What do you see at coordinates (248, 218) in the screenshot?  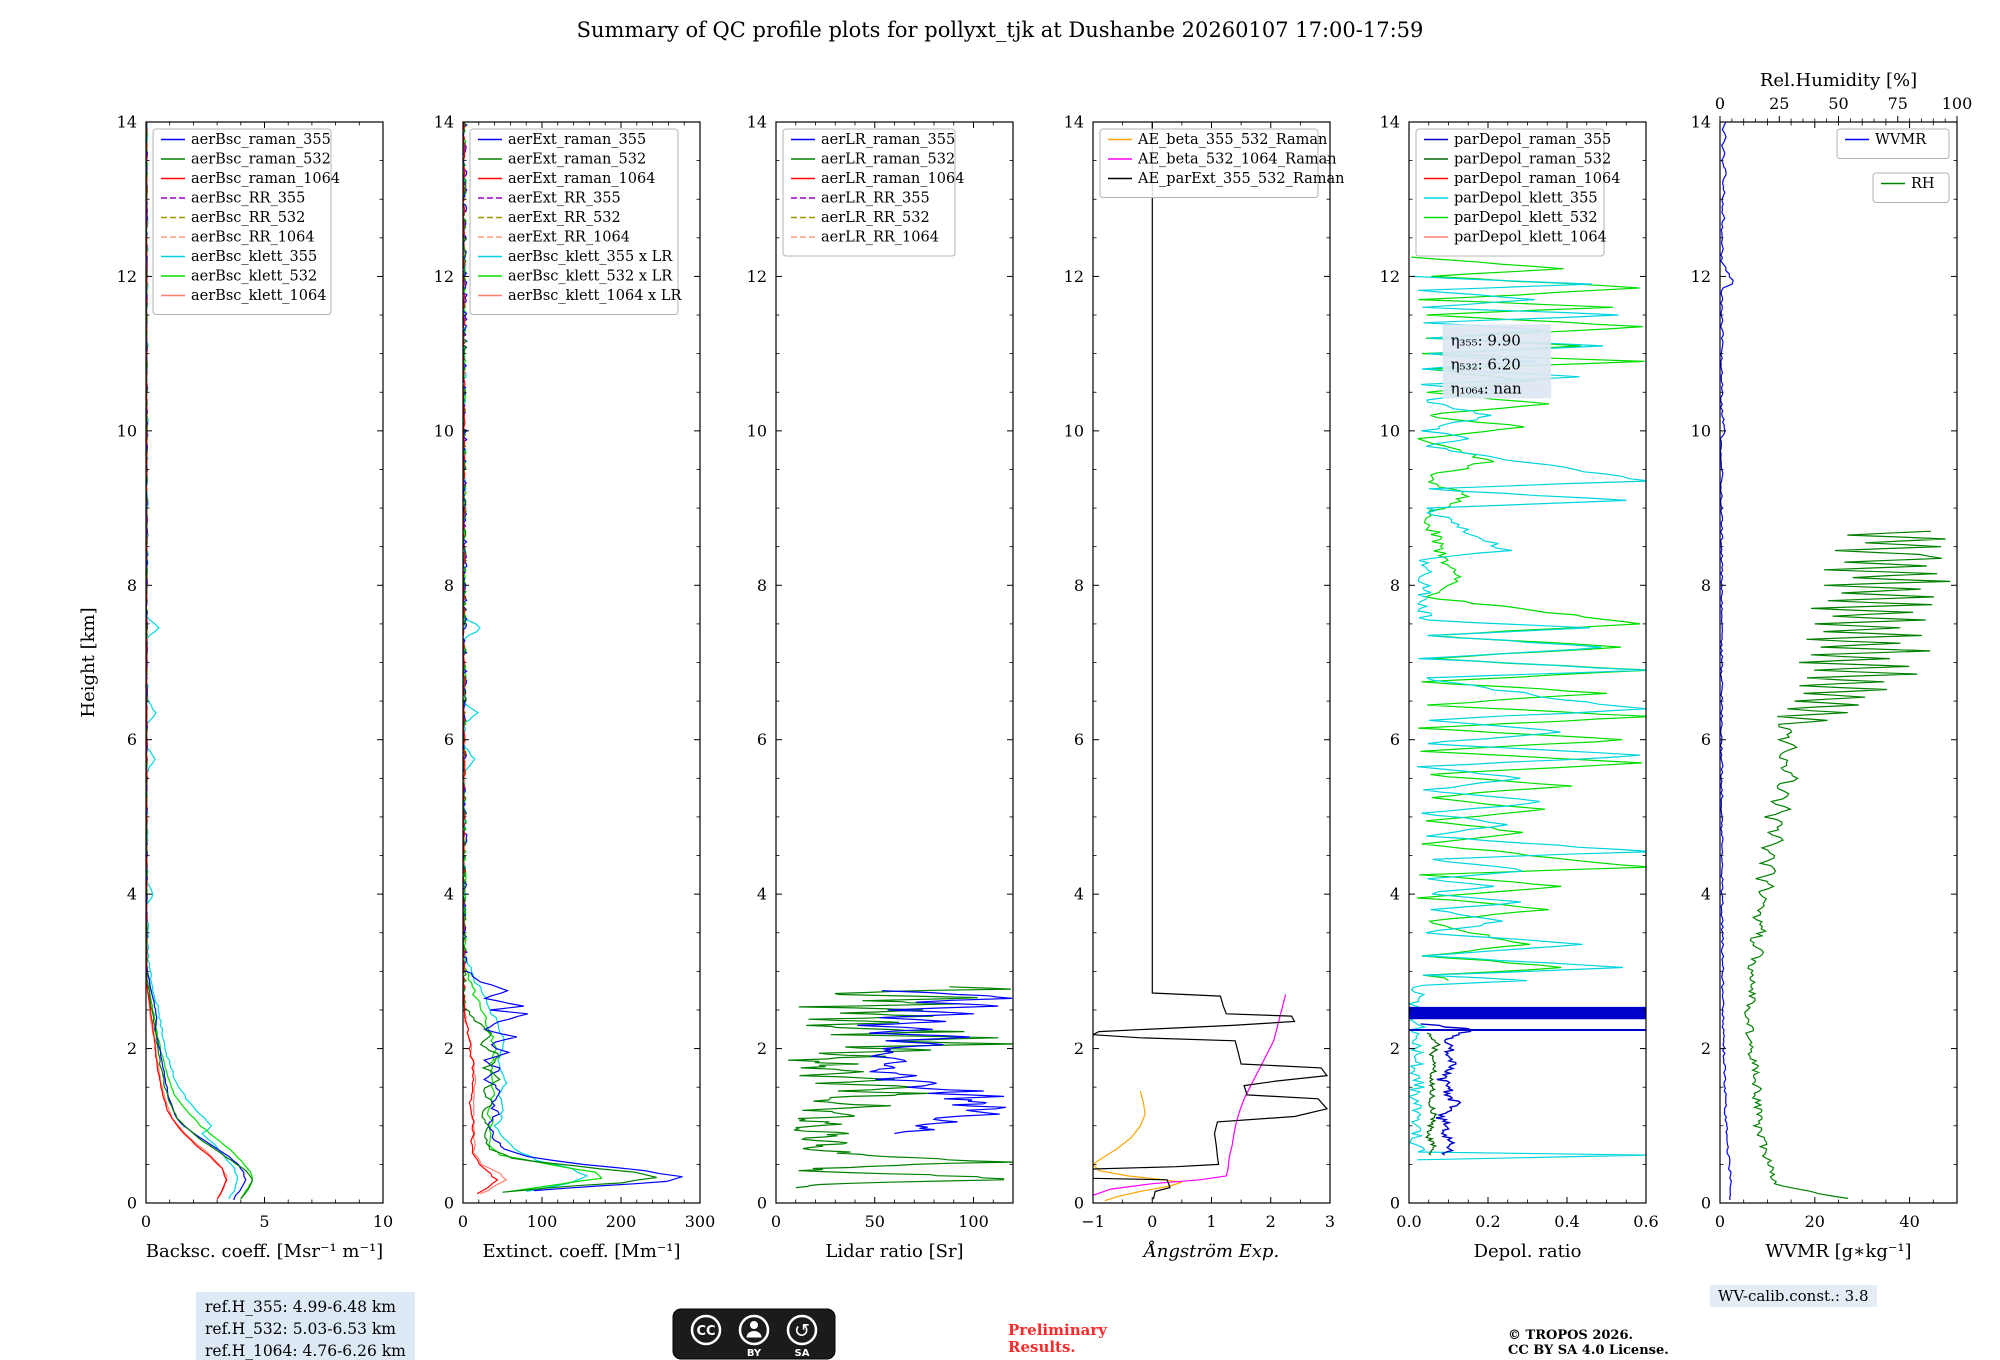 I see `backscatter-legend-label: aerBsc_RR_532` at bounding box center [248, 218].